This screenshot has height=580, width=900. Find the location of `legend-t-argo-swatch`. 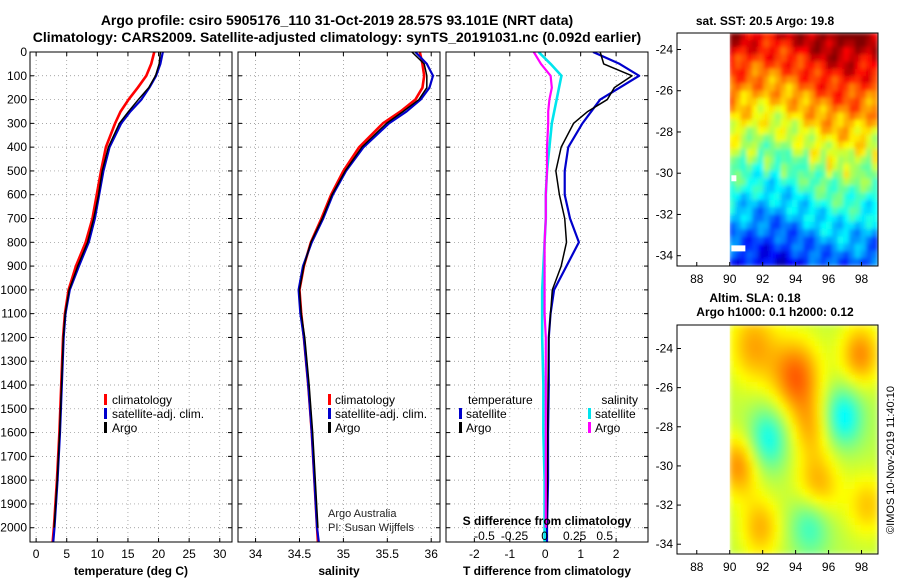

legend-t-argo-swatch is located at coordinates (460, 427).